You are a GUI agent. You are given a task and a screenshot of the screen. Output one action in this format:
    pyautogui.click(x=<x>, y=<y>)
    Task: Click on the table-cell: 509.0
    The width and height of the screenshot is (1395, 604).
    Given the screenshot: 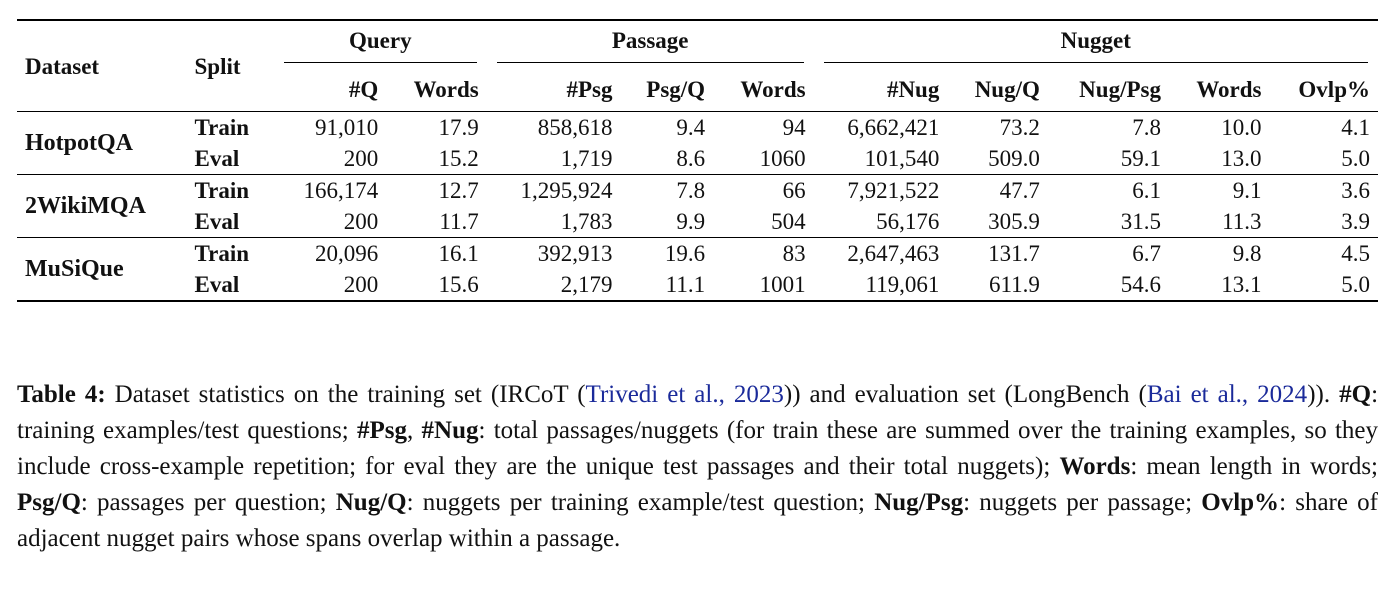 What is the action you would take?
    pyautogui.click(x=1014, y=158)
    